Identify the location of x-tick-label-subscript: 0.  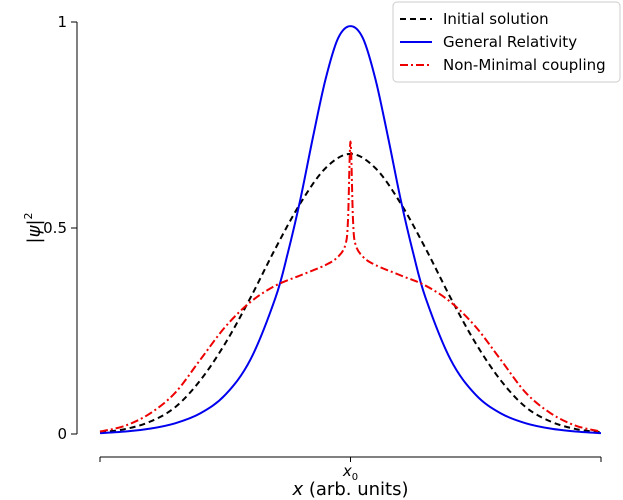
(355, 477).